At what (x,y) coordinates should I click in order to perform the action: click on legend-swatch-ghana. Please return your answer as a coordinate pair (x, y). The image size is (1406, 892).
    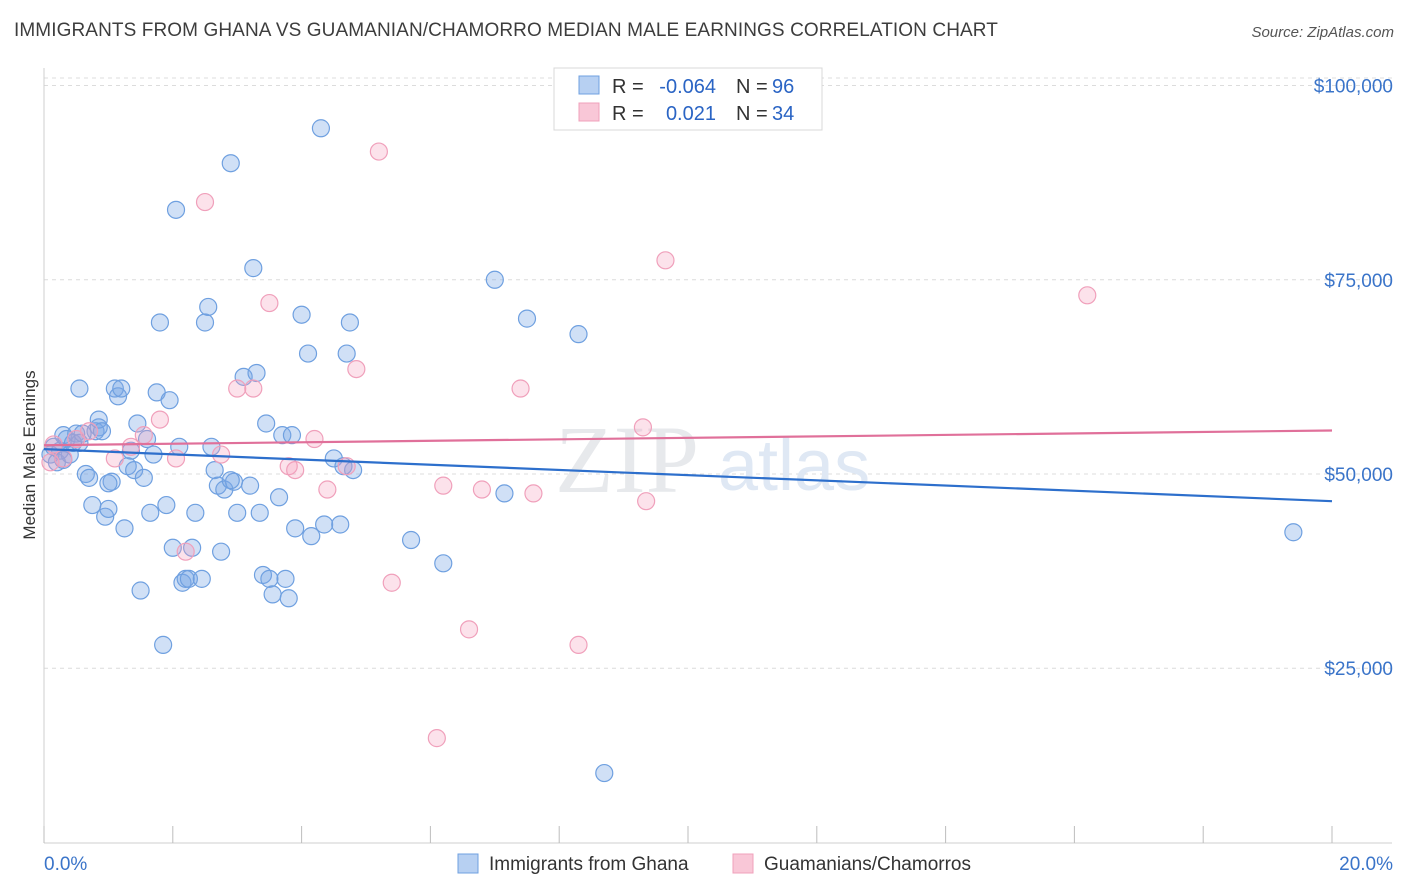
    Looking at the image, I should click on (468, 863).